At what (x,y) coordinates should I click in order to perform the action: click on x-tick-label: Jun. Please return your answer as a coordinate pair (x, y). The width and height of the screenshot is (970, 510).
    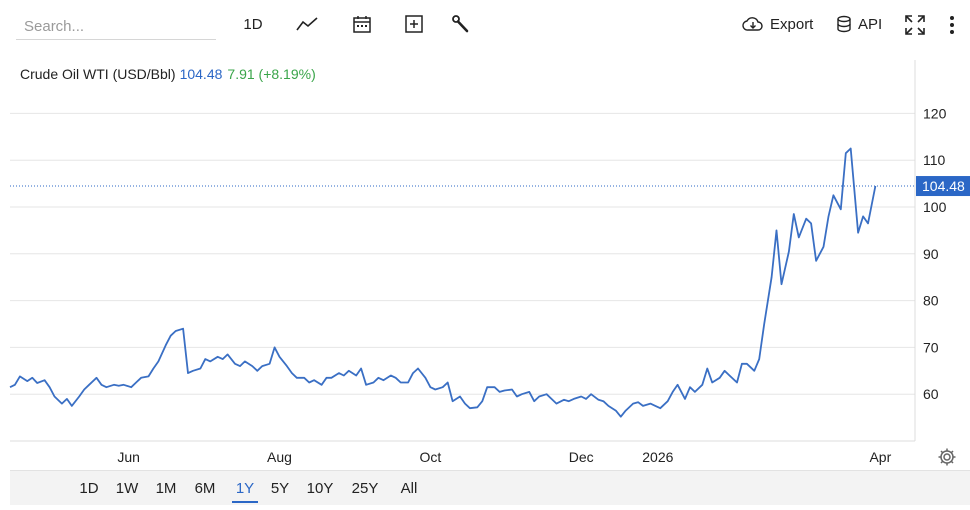
    Looking at the image, I should click on (128, 457).